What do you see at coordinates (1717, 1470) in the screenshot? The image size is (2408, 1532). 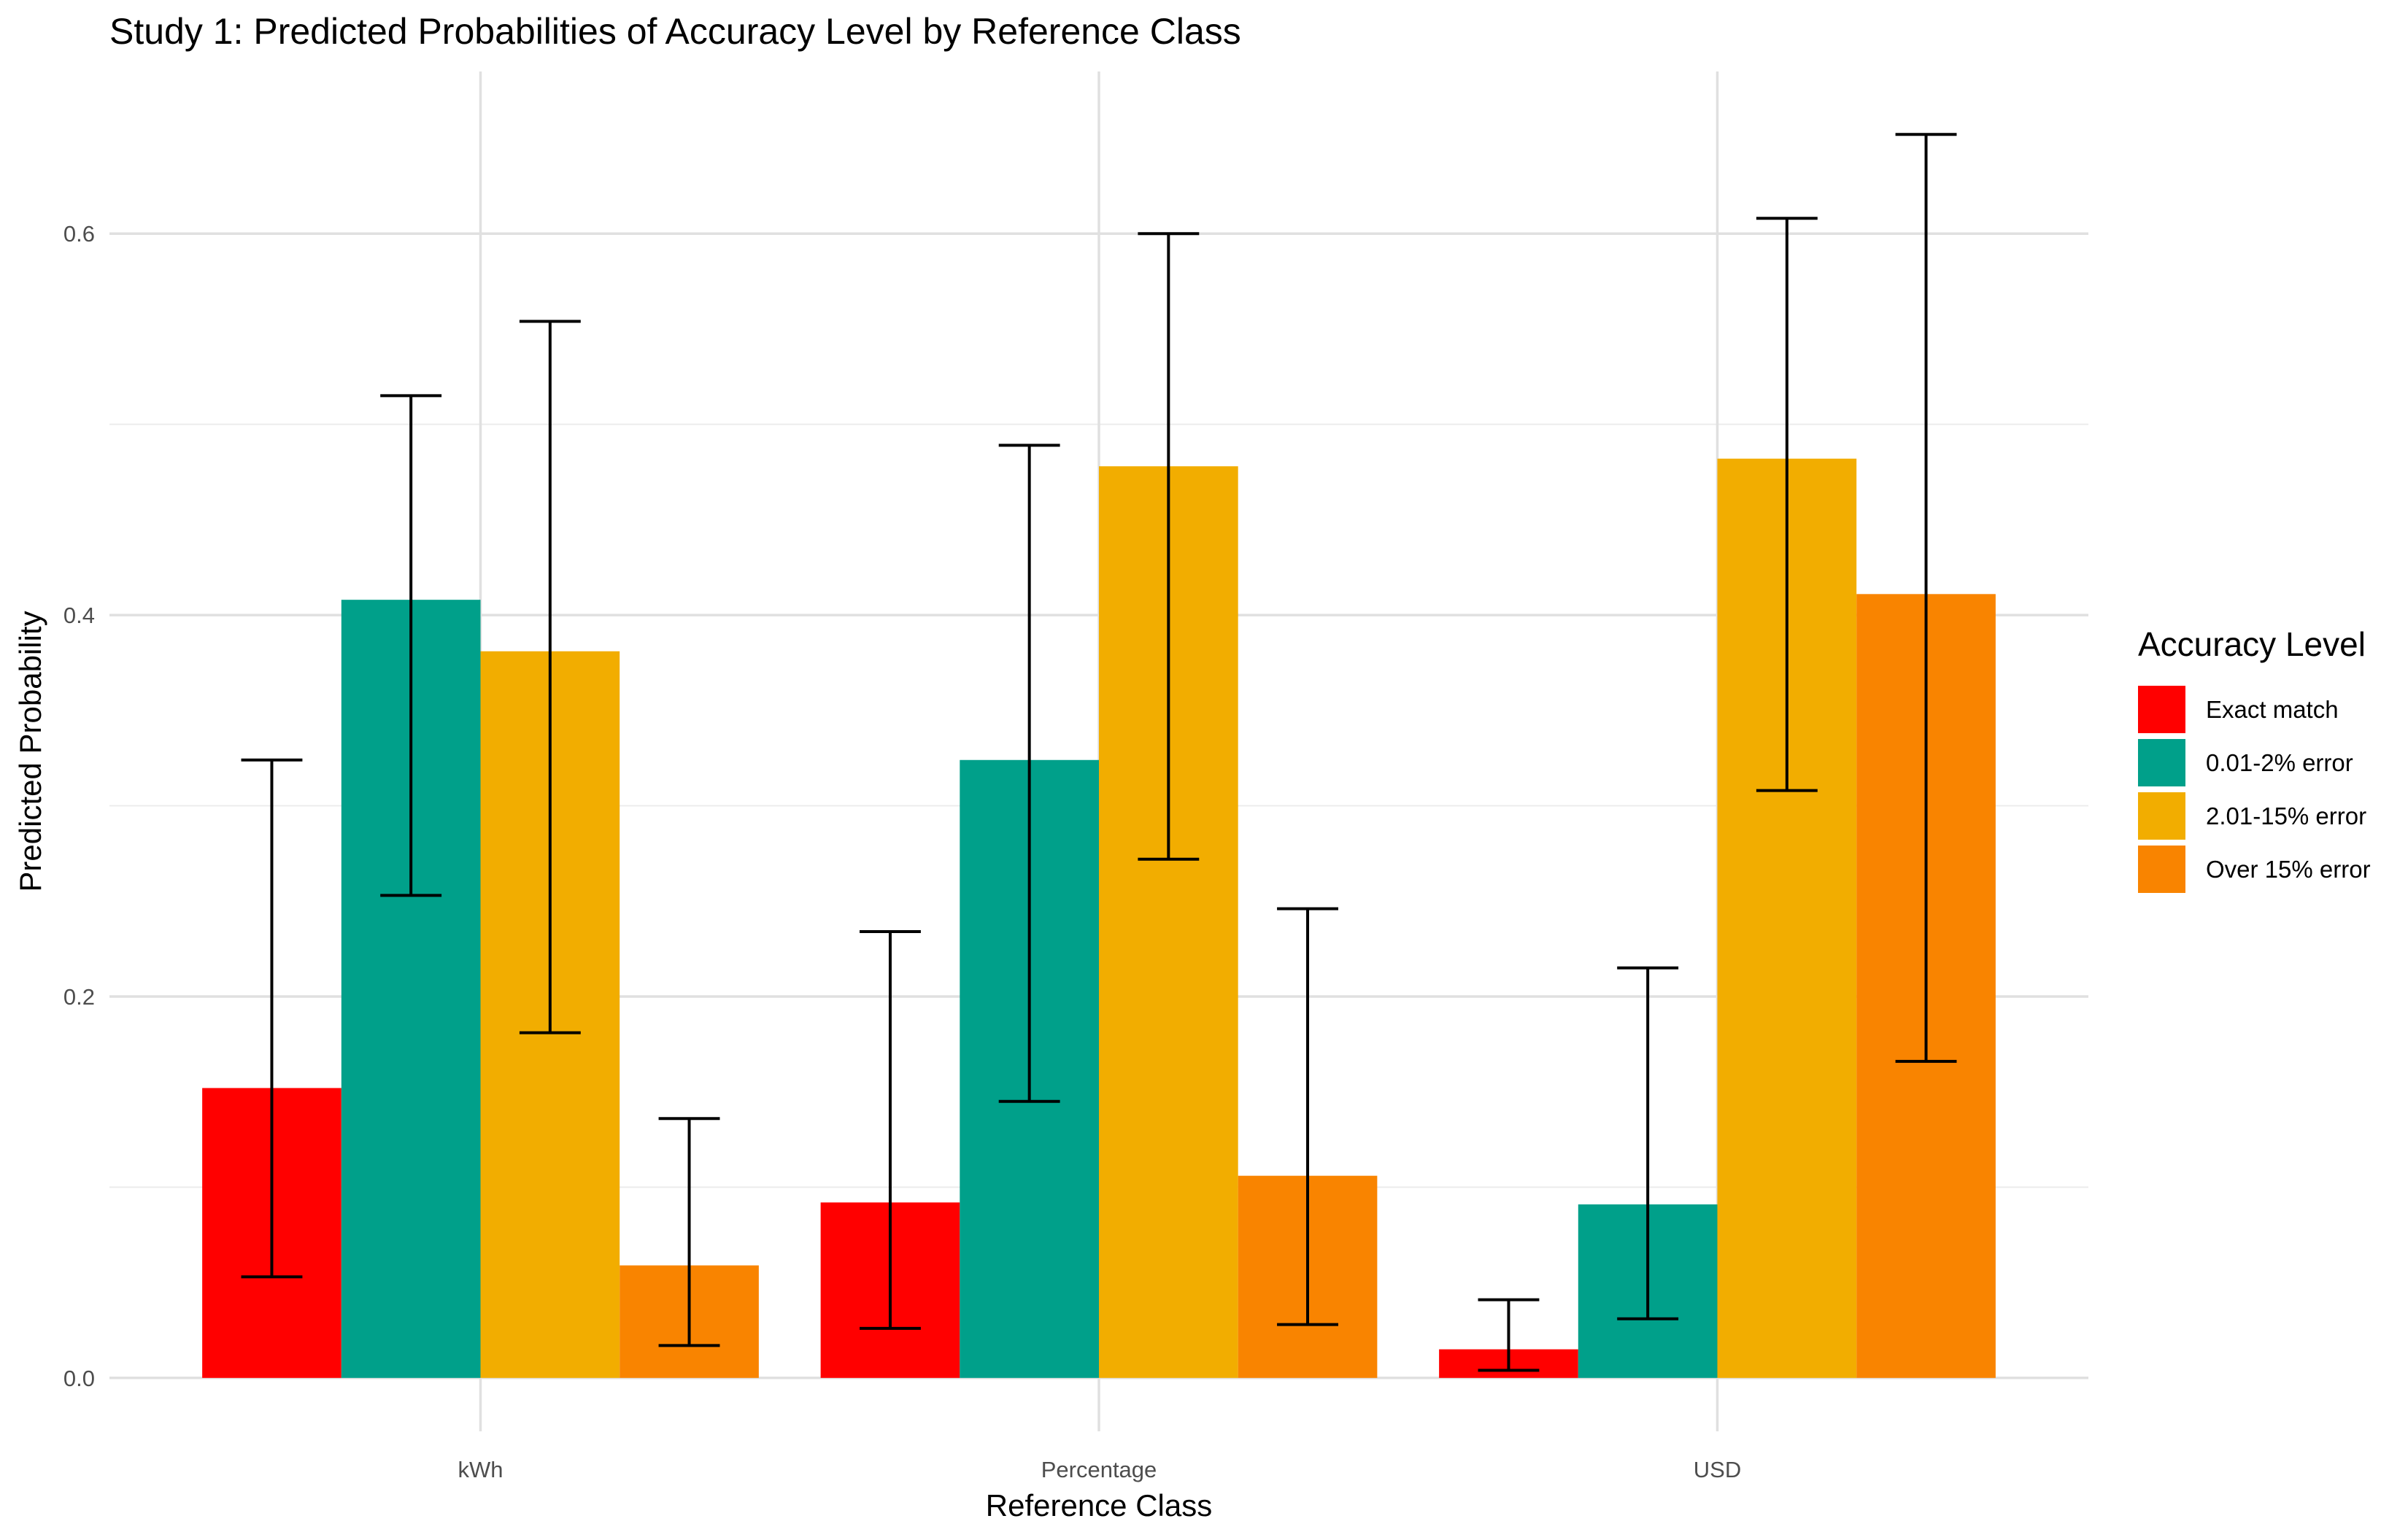 I see `x-tick-label: USD` at bounding box center [1717, 1470].